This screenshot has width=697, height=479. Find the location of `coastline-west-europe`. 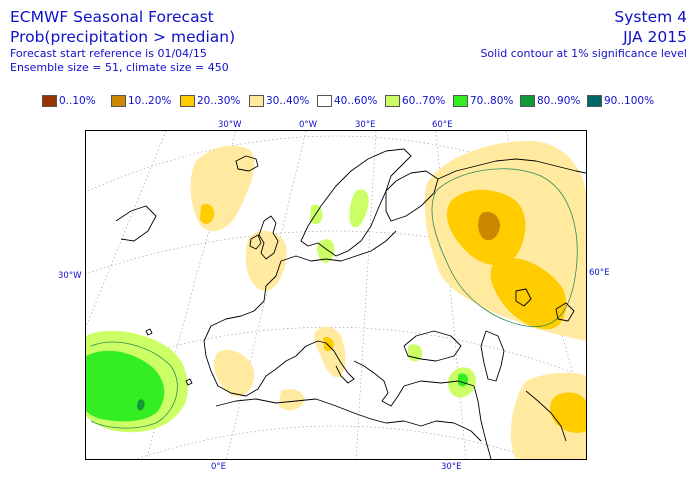

coastline-west-europe is located at coordinates (250, 328).